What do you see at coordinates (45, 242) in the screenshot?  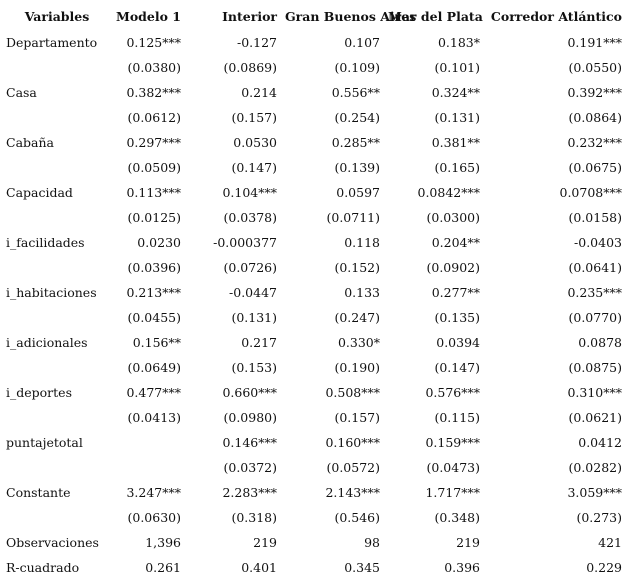 I see `row-label: i_facilidades` at bounding box center [45, 242].